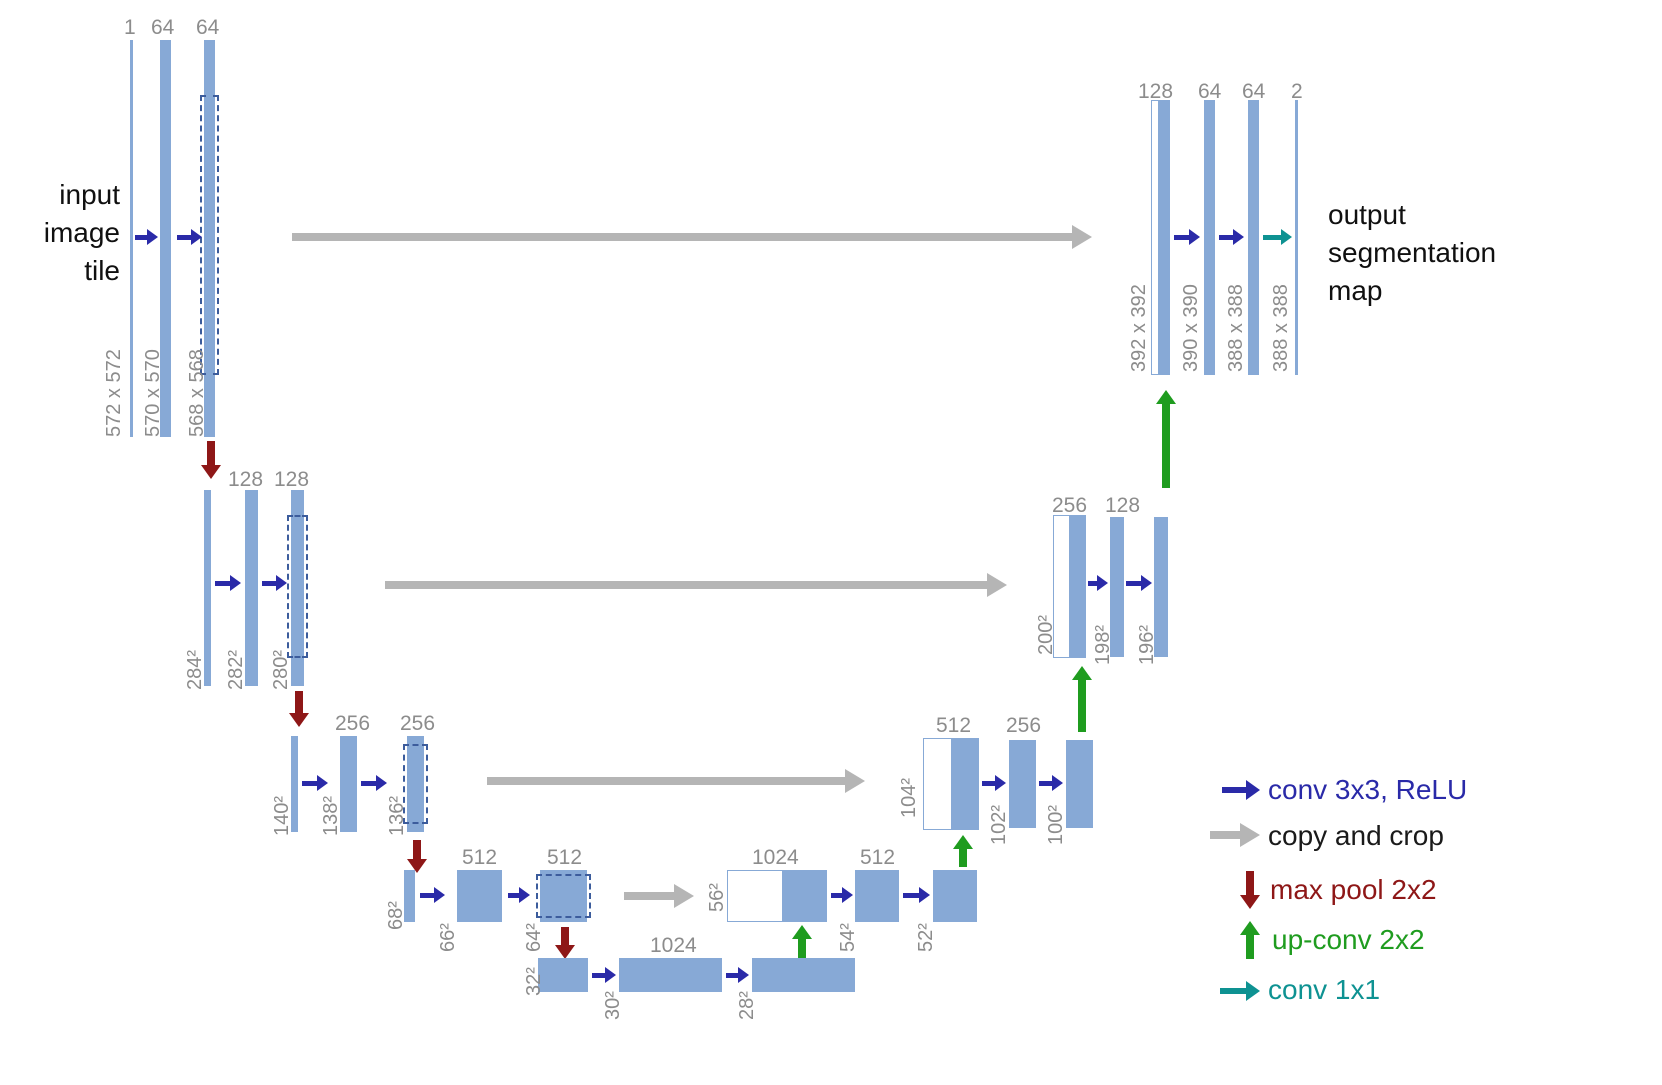 The image size is (1662, 1085). I want to click on dec4-feature-map-512ch-b, so click(955, 896).